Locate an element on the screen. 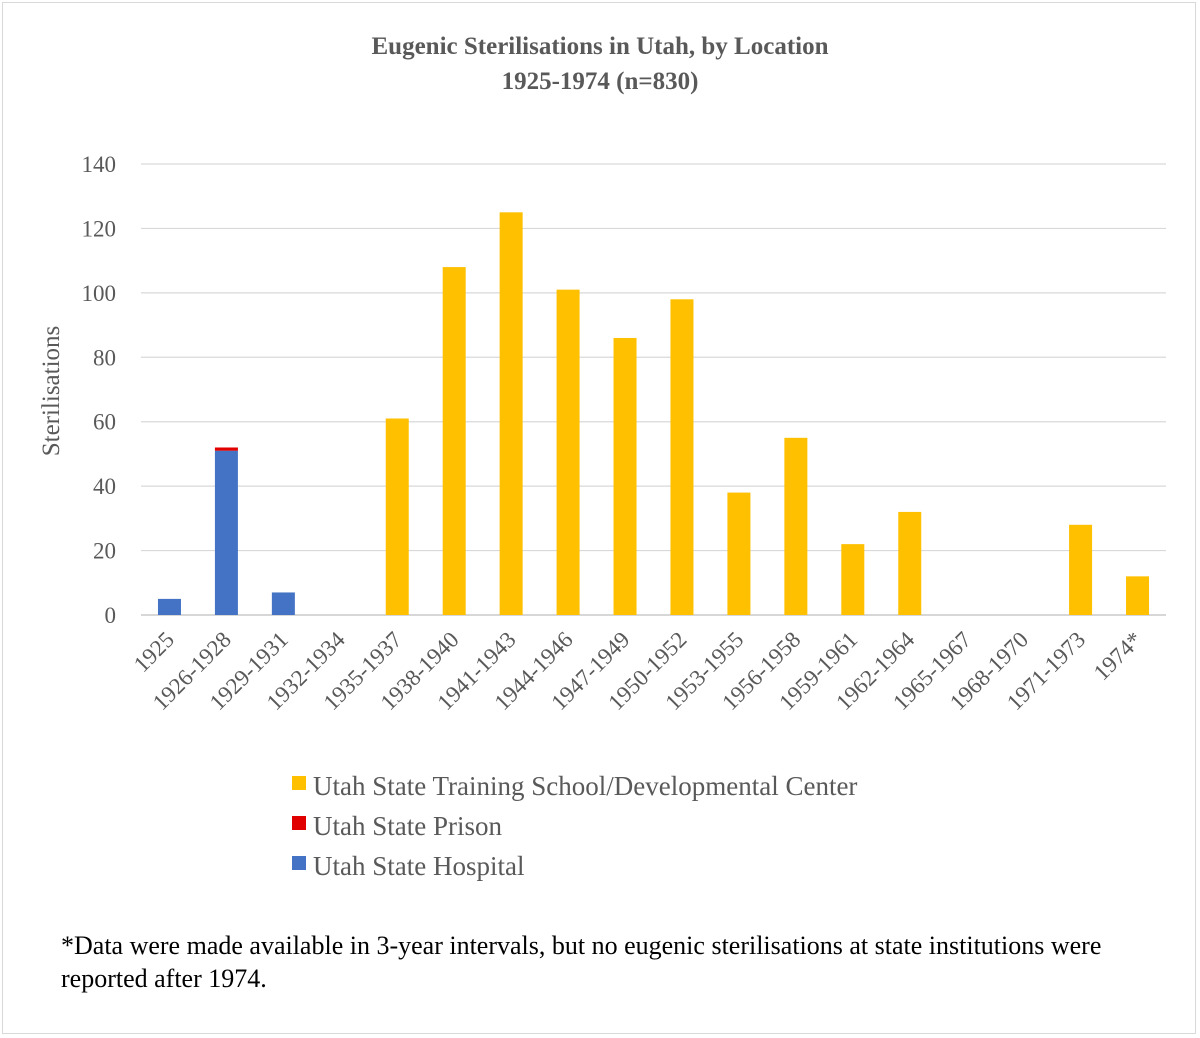 Image resolution: width=1200 pixels, height=1038 pixels. y-tick-label: 20 is located at coordinates (104, 551).